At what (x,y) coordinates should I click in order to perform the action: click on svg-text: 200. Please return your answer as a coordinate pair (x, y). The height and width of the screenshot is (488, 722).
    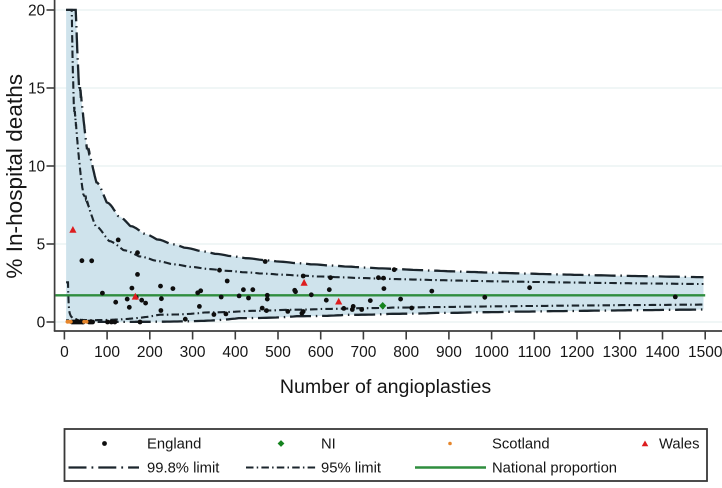
    Looking at the image, I should click on (150, 352).